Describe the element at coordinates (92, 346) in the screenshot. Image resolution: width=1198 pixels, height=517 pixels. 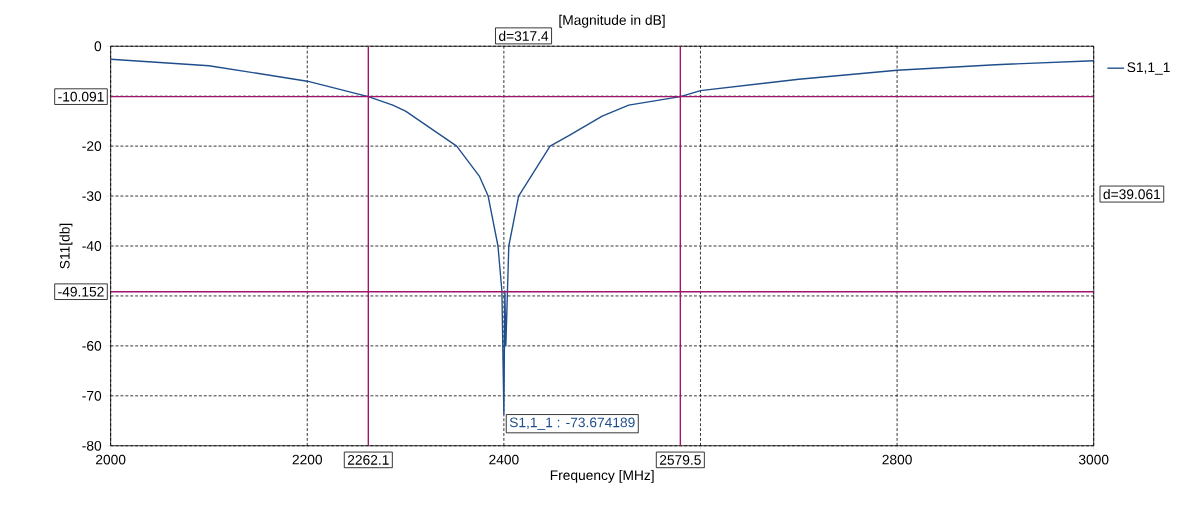
I see `y-tick-label: -60` at that location.